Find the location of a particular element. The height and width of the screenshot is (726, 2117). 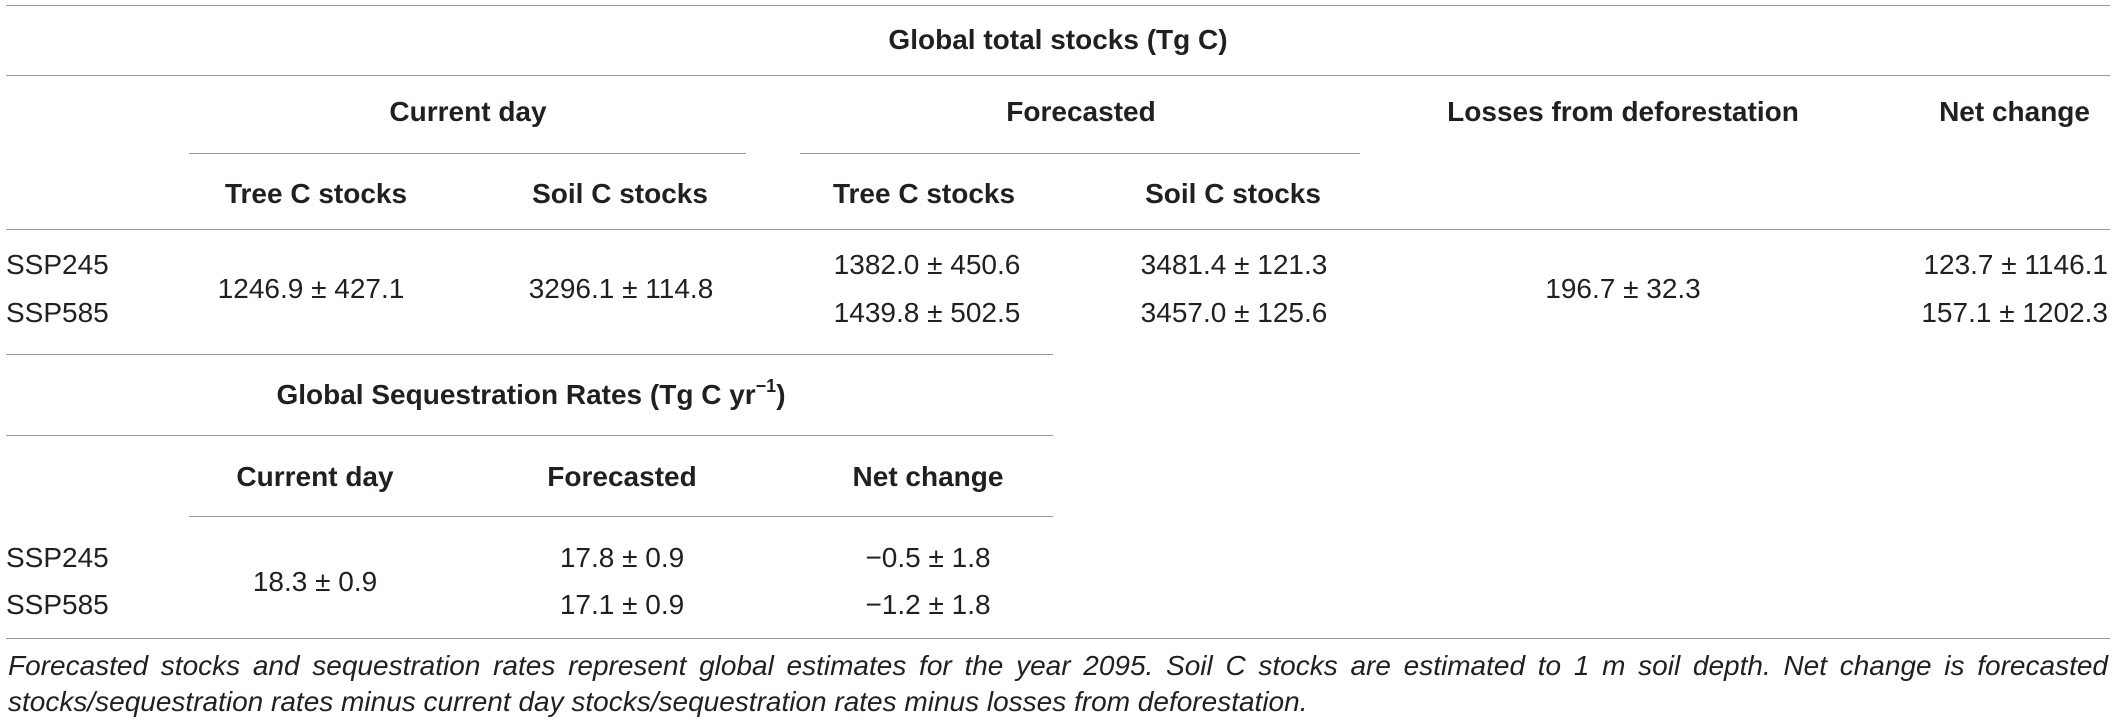

table2-net-ssp585-value: −1.2 ± 1.8 is located at coordinates (928, 604).